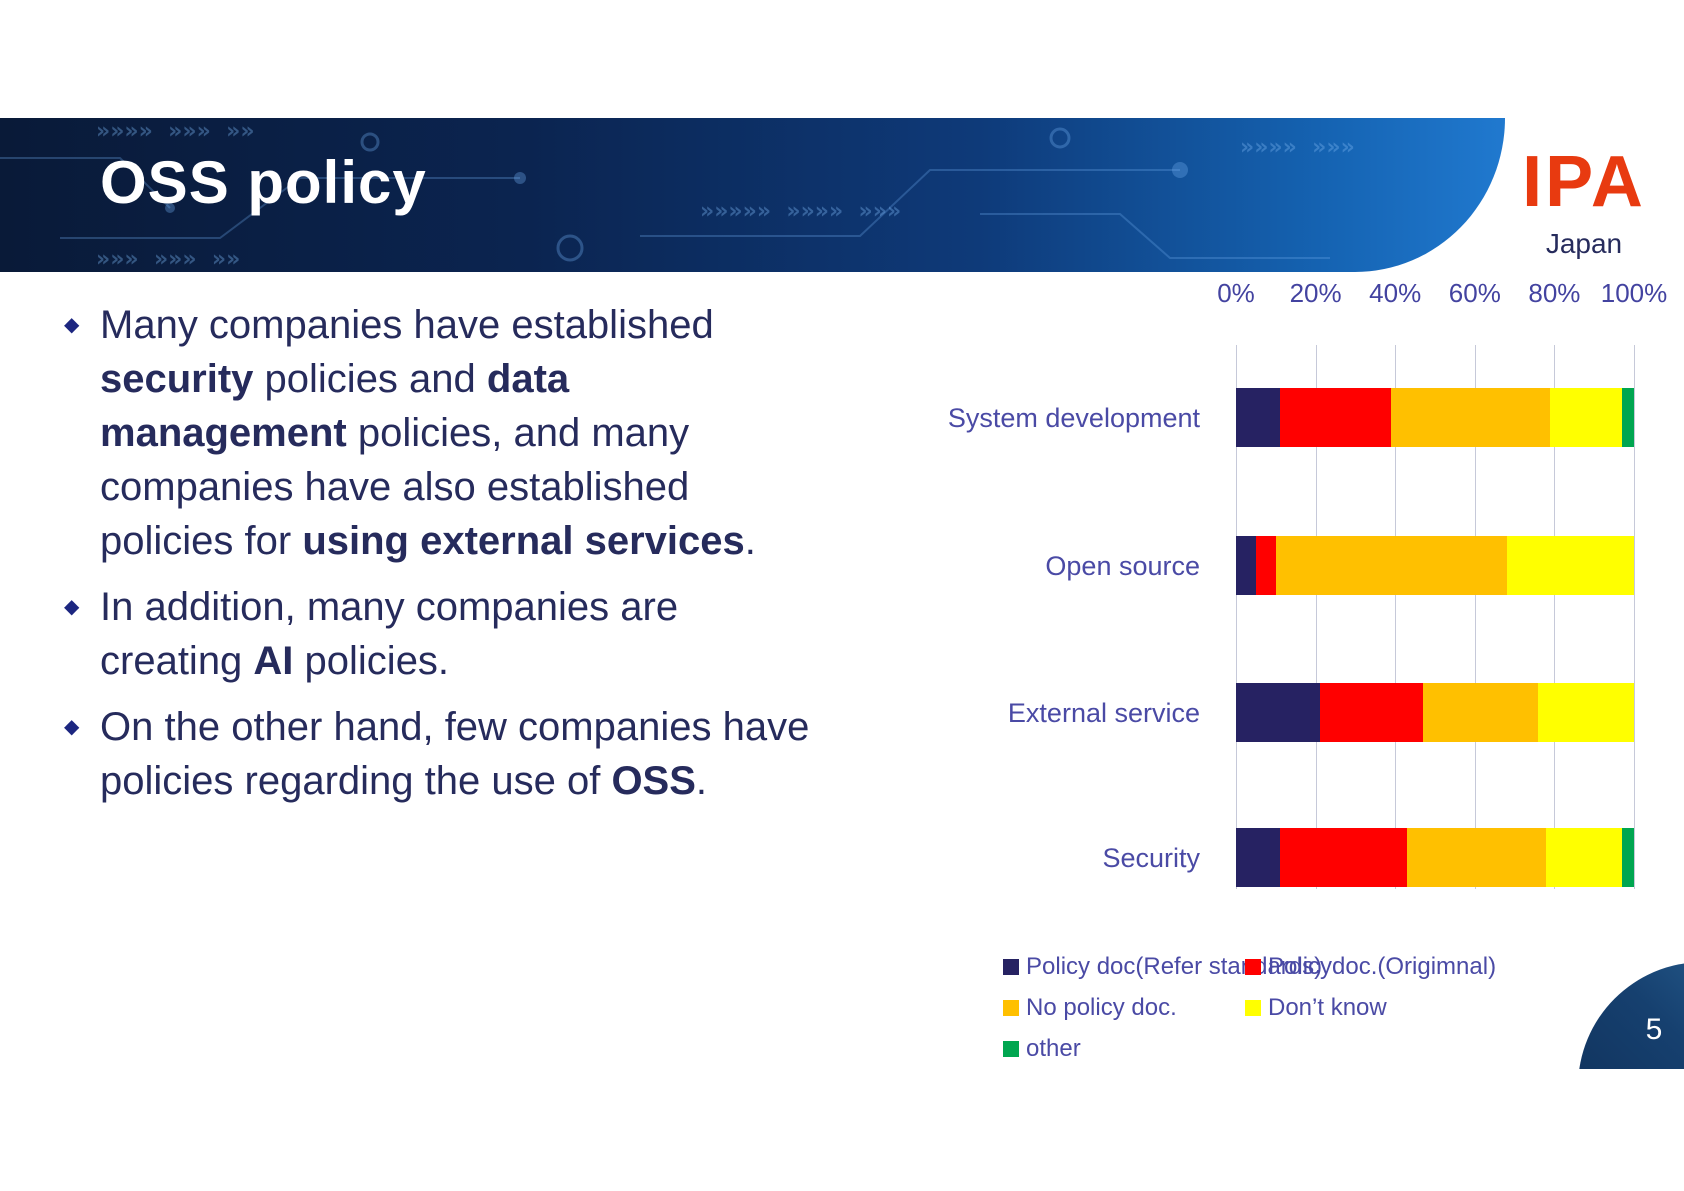 This screenshot has width=1684, height=1191. I want to click on legend-item: other, so click(1124, 1049).